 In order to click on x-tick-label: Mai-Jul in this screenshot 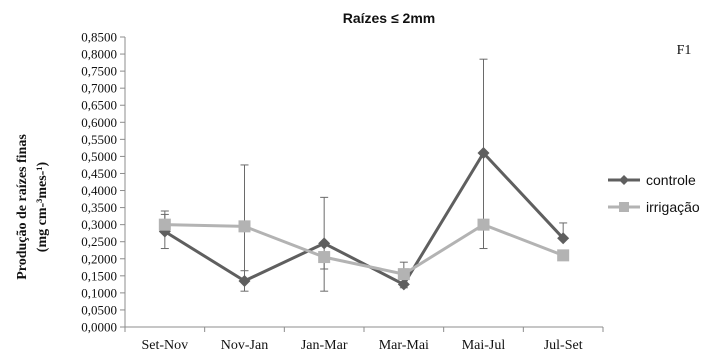, I will do `click(484, 345)`.